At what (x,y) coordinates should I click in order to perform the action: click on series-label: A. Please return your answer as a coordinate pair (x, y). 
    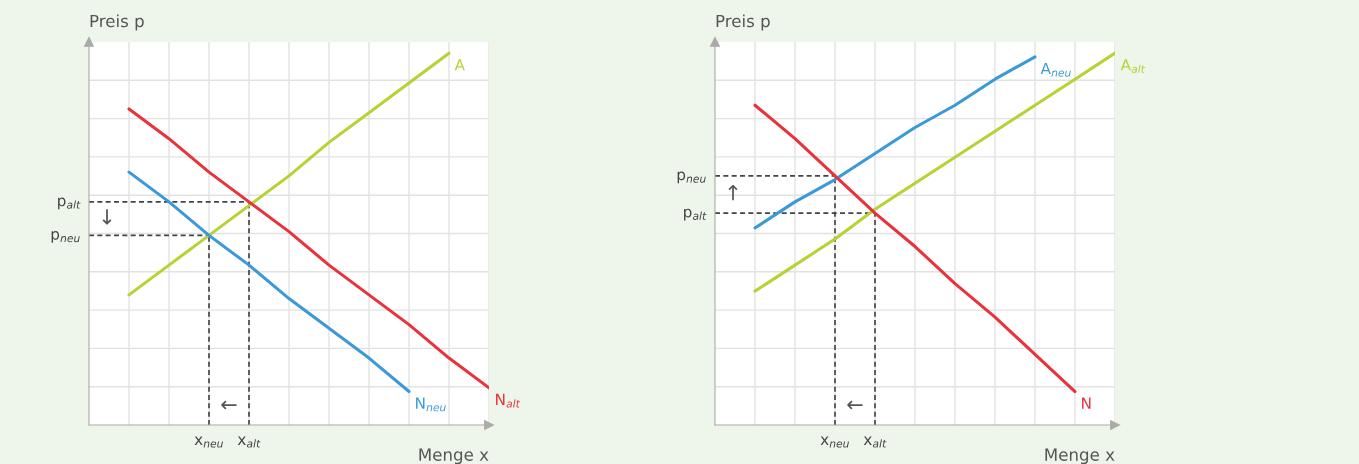
    Looking at the image, I should click on (459, 65).